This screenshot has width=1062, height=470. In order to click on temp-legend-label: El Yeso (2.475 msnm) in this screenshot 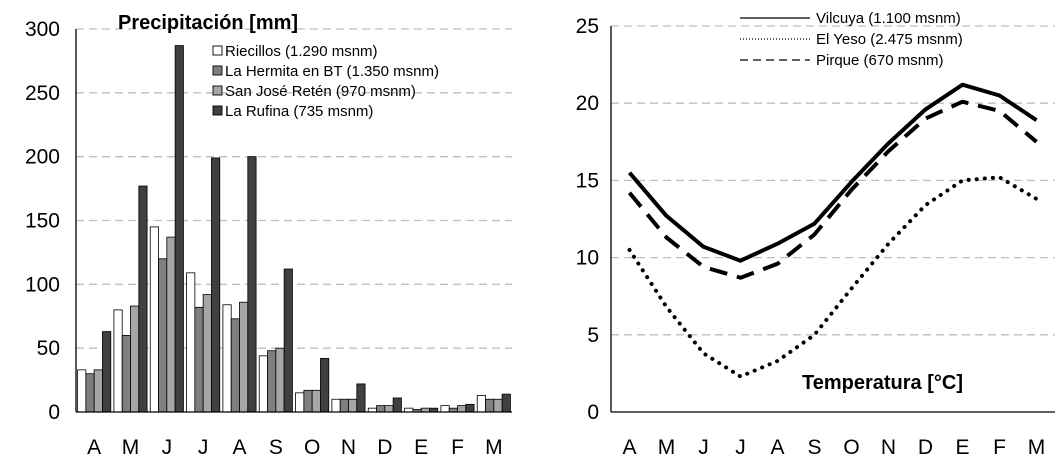, I will do `click(889, 39)`.